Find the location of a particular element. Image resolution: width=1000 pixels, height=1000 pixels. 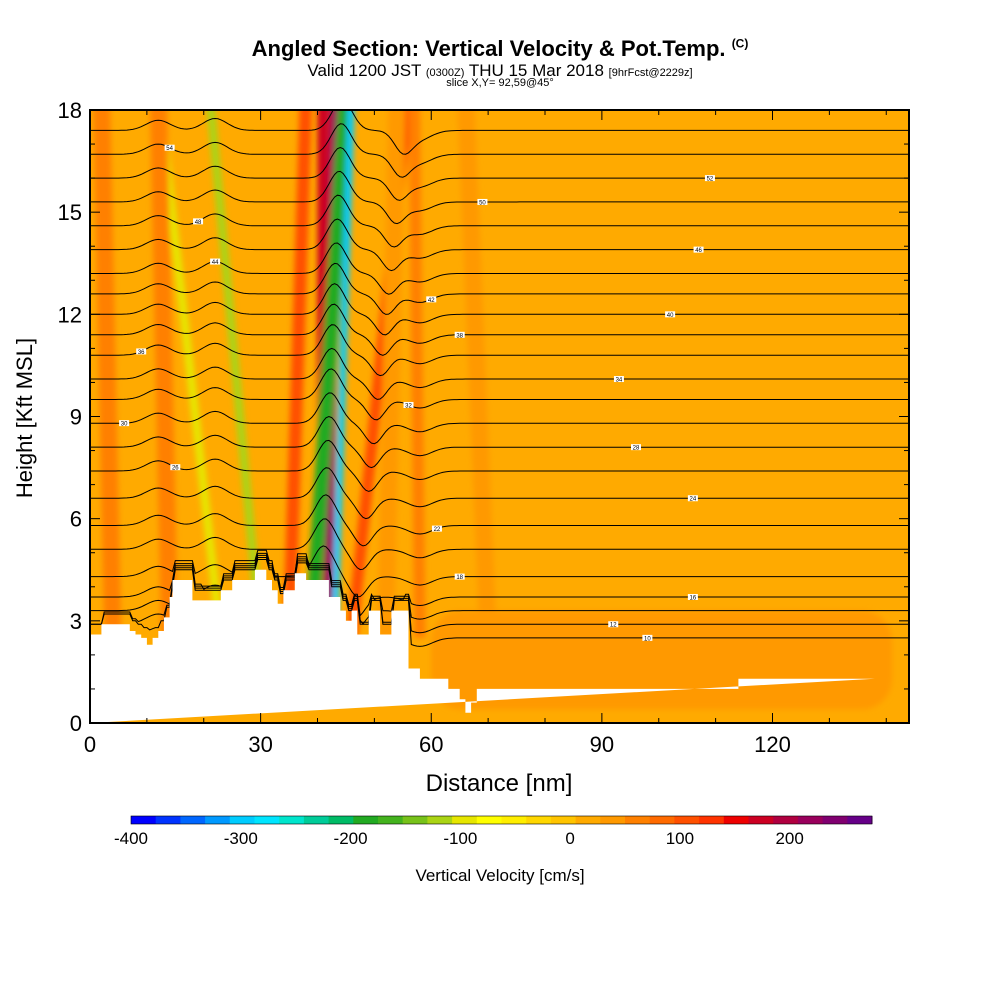

x-tick-label: 0 is located at coordinates (90, 744).